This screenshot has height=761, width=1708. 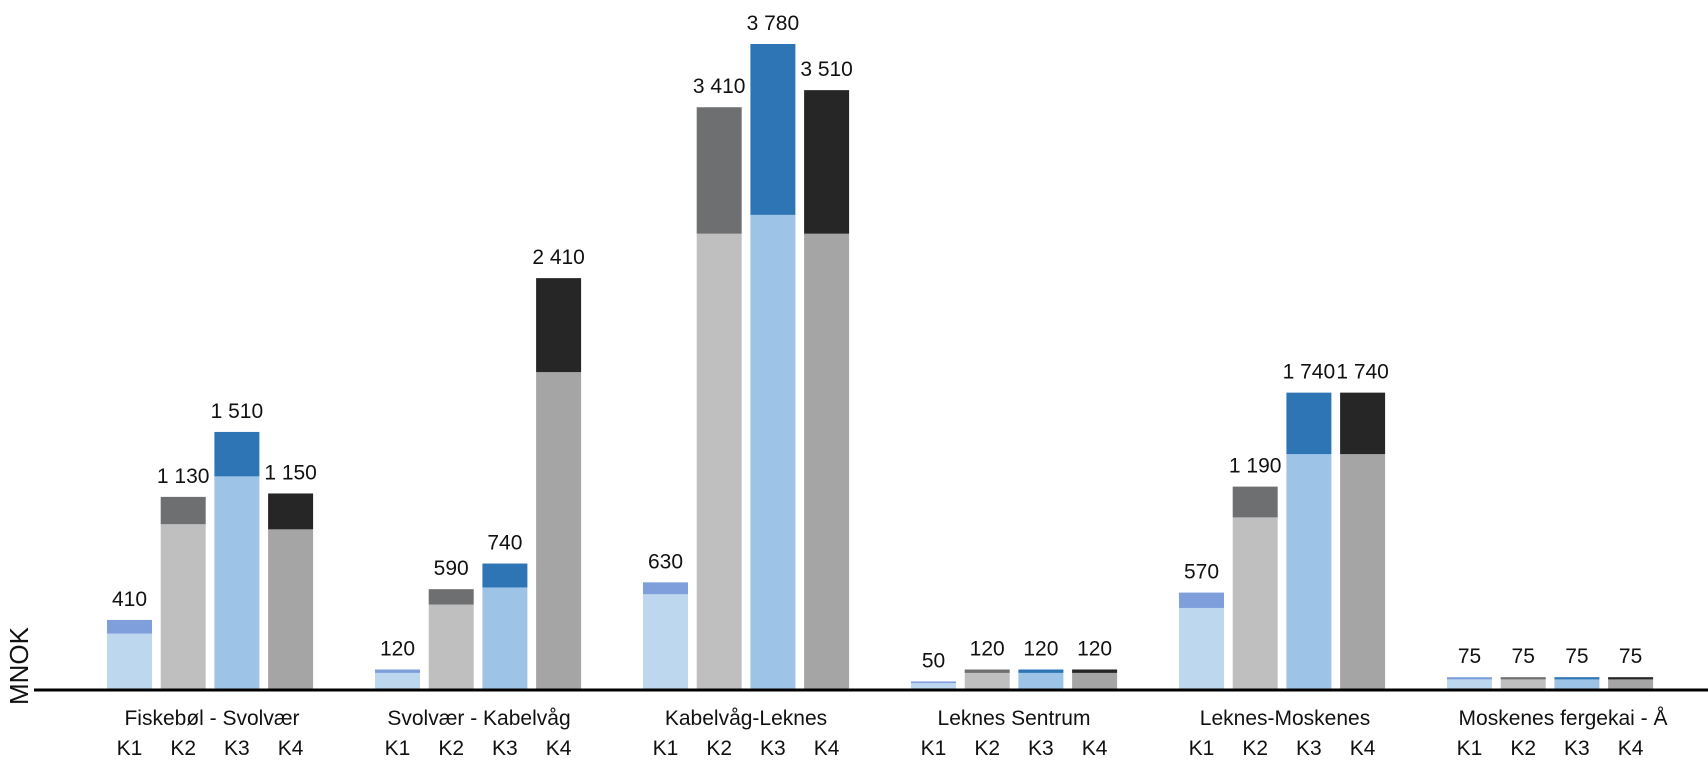 What do you see at coordinates (826, 69) in the screenshot?
I see `data-label: 3 510` at bounding box center [826, 69].